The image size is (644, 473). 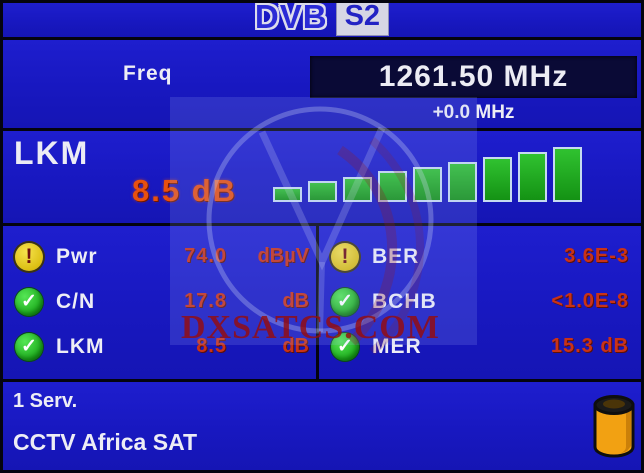 What do you see at coordinates (211, 346) in the screenshot?
I see `measurement-value: 8.5` at bounding box center [211, 346].